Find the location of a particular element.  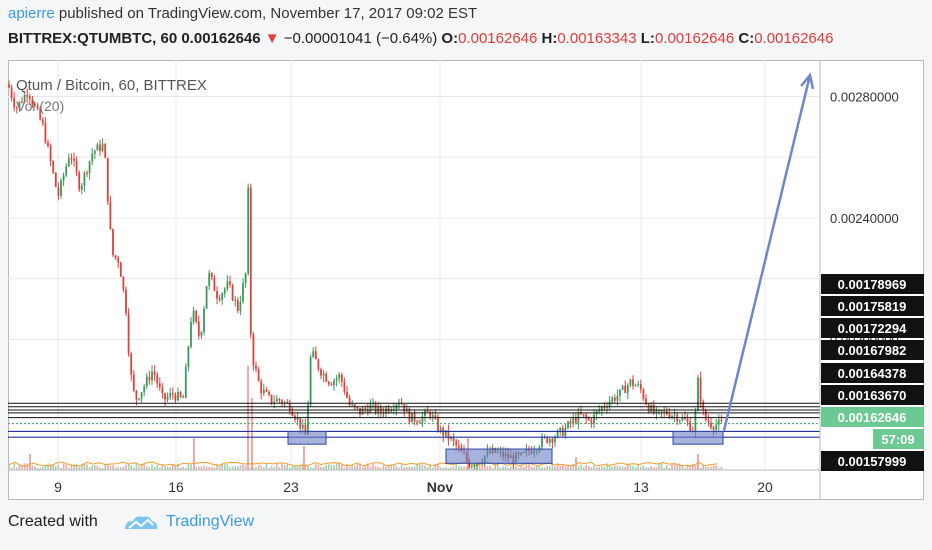

demand-zone-box is located at coordinates (307, 437).